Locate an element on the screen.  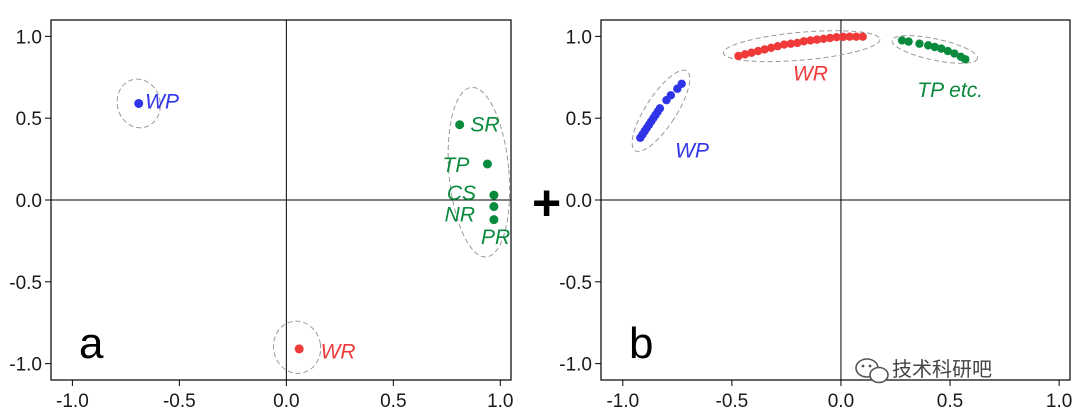
panel-a-label-sr: SR is located at coordinates (484, 124).